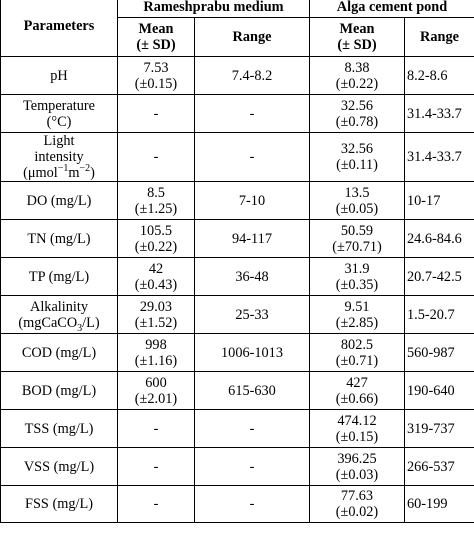  I want to click on range-cell: 615-630, so click(252, 390).